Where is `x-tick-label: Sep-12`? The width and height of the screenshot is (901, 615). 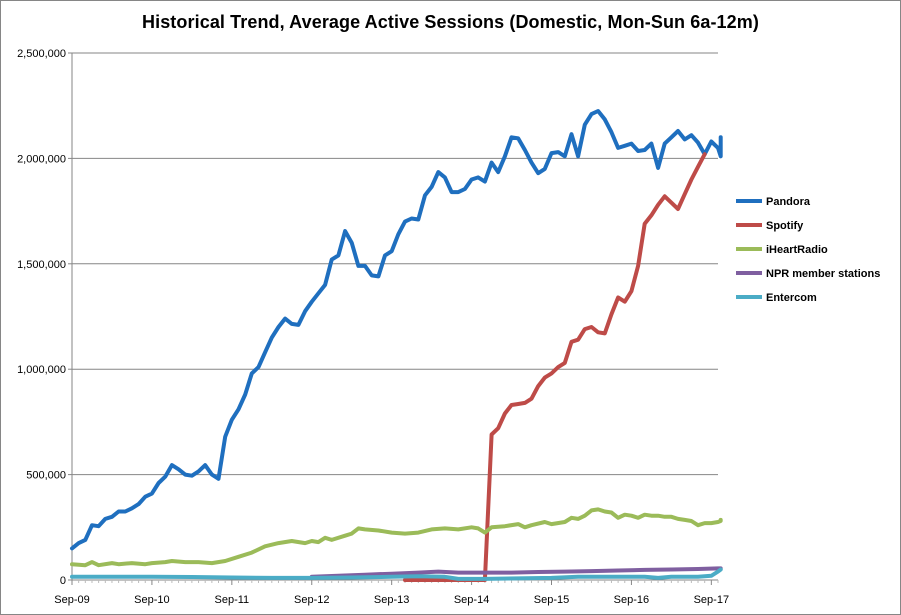 x-tick-label: Sep-12 is located at coordinates (311, 600).